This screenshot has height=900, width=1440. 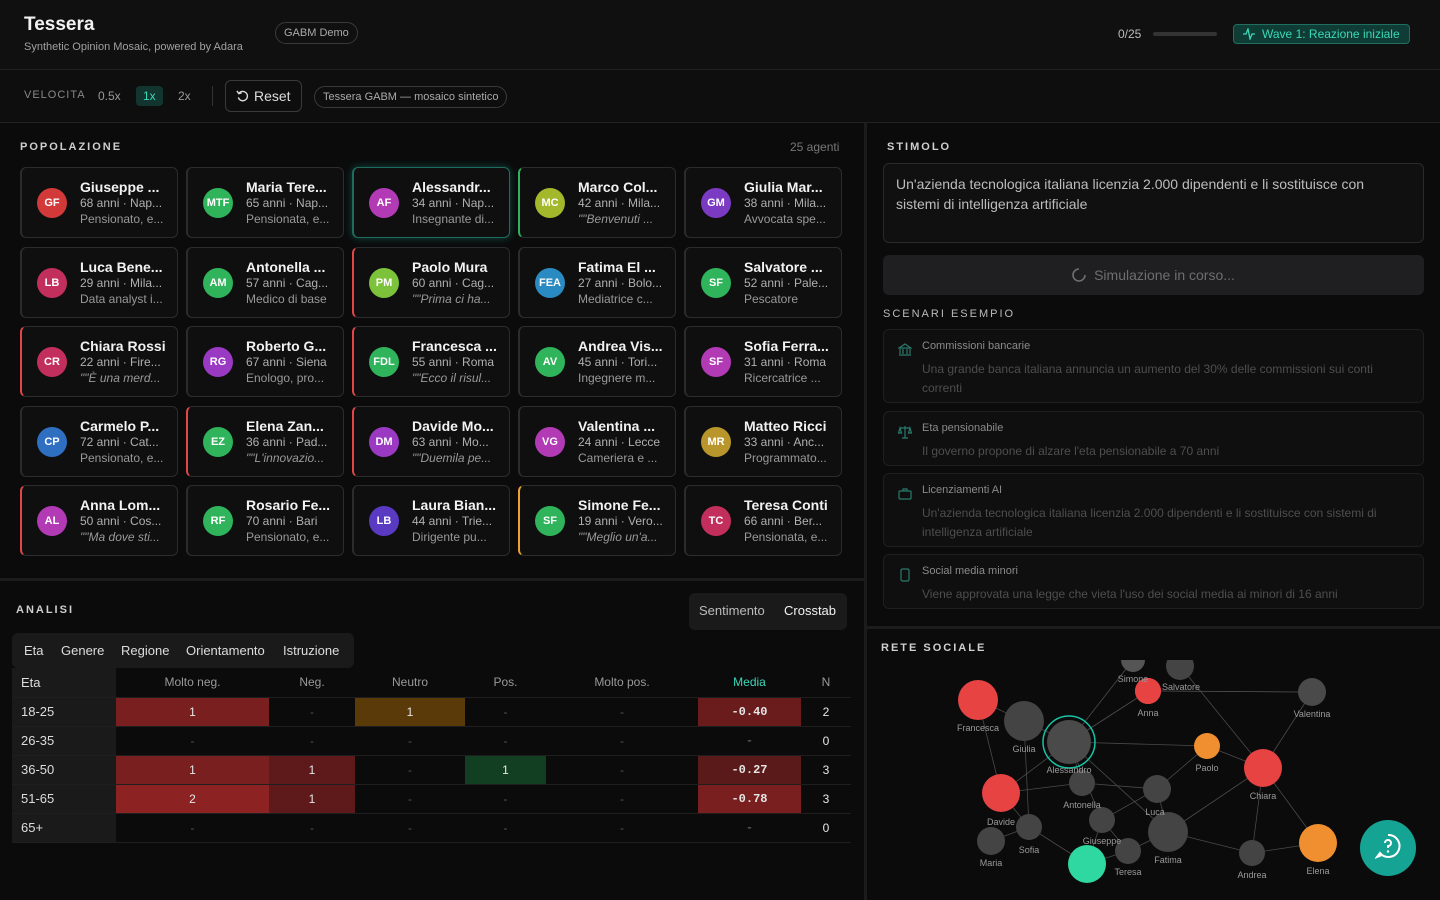 What do you see at coordinates (225, 650) in the screenshot?
I see `tab-orientamento: Orientamento` at bounding box center [225, 650].